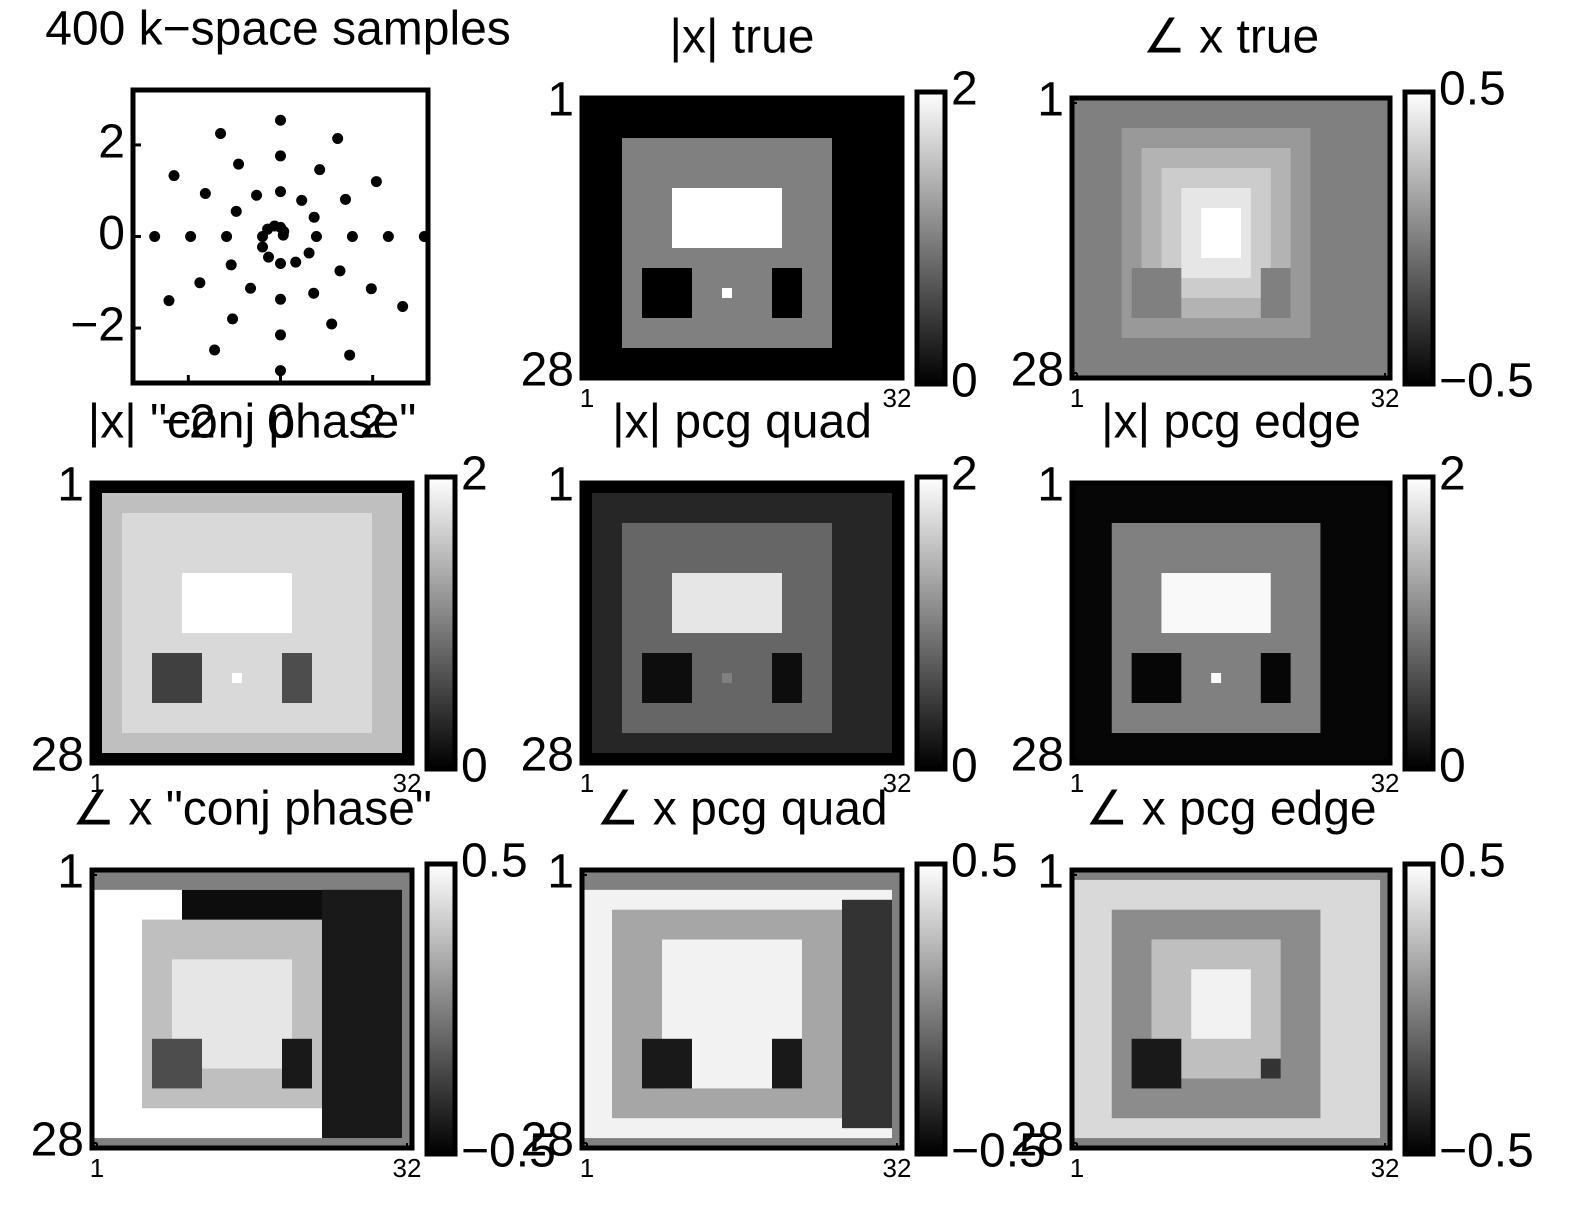 The height and width of the screenshot is (1214, 1585). What do you see at coordinates (97, 325) in the screenshot?
I see `y-tick-label: −2` at bounding box center [97, 325].